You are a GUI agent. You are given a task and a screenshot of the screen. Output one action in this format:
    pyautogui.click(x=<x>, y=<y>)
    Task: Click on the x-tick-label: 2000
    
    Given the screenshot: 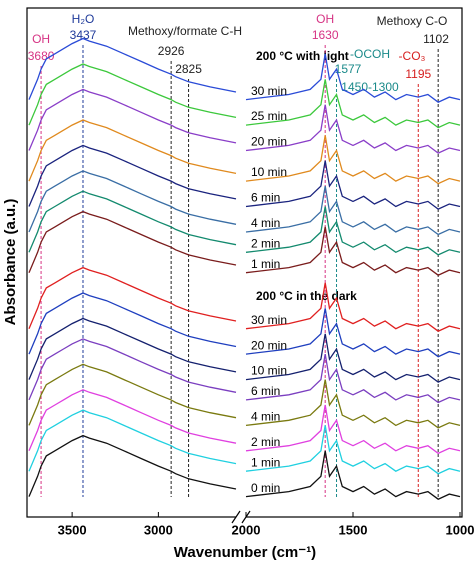 What is the action you would take?
    pyautogui.click(x=246, y=529)
    